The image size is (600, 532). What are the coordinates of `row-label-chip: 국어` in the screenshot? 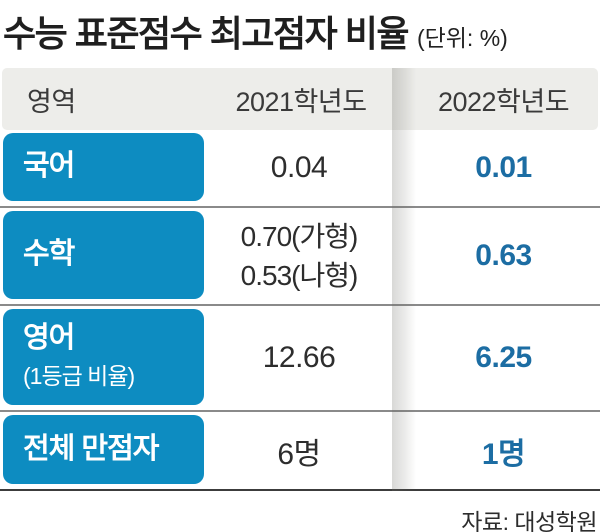 It's located at (103, 167).